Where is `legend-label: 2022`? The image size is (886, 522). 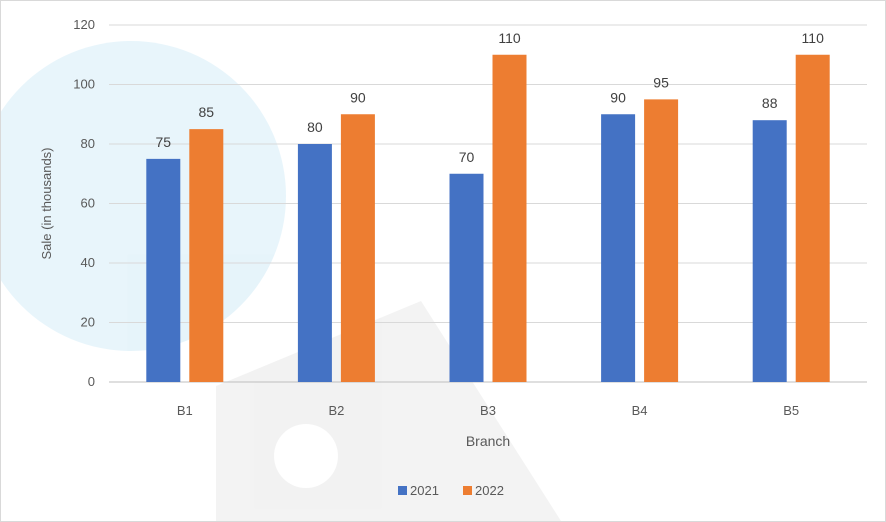
legend-label: 2022 is located at coordinates (489, 490).